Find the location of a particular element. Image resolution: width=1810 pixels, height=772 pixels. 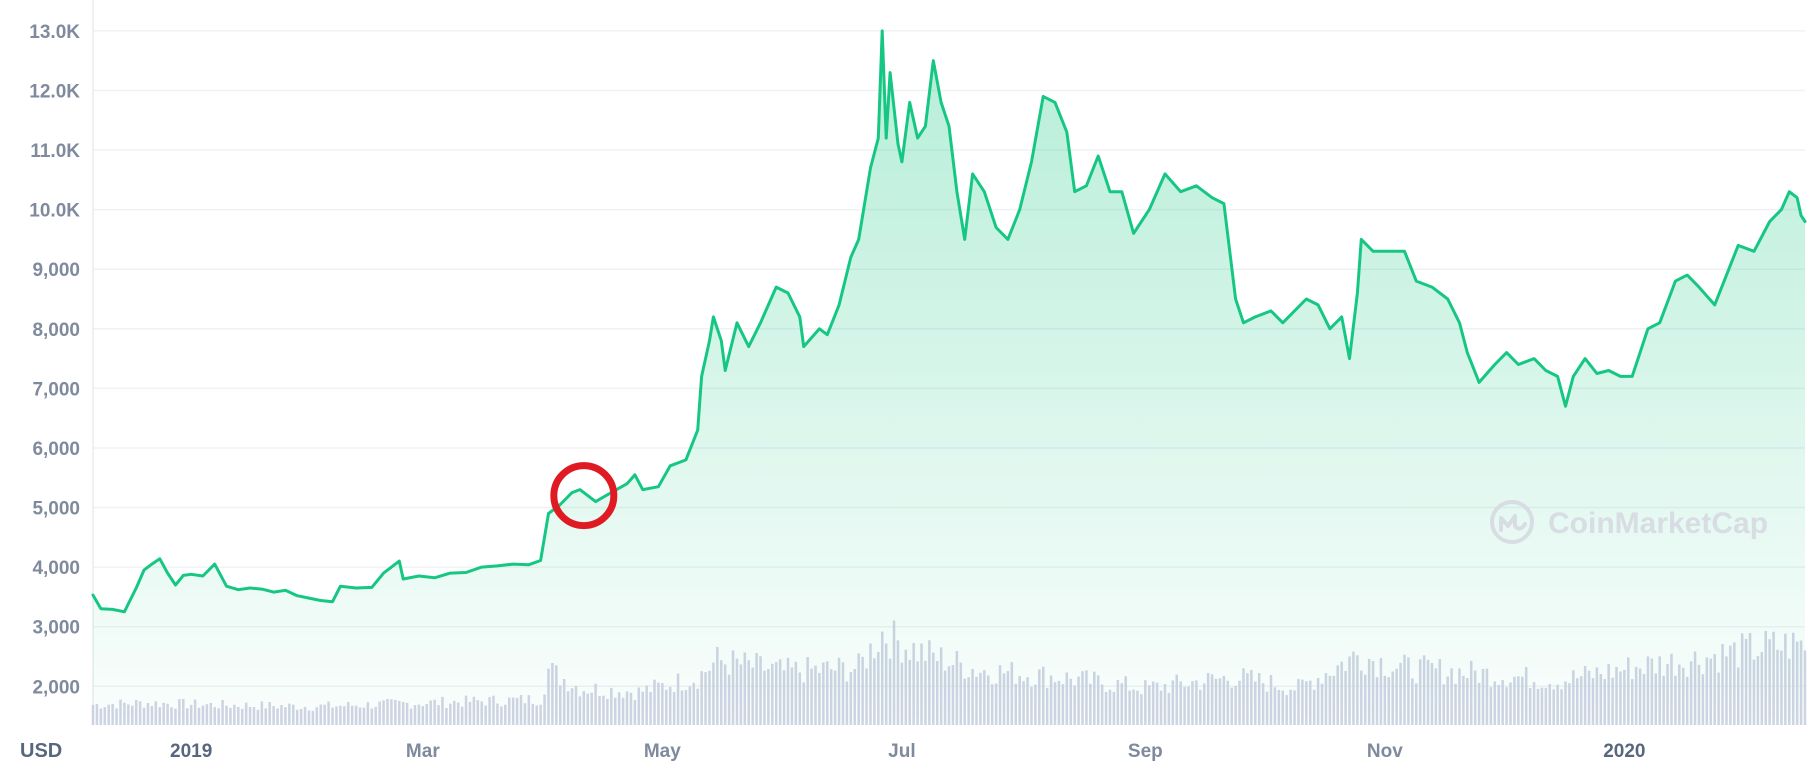

y-tick-label: 2,000 is located at coordinates (56, 687).